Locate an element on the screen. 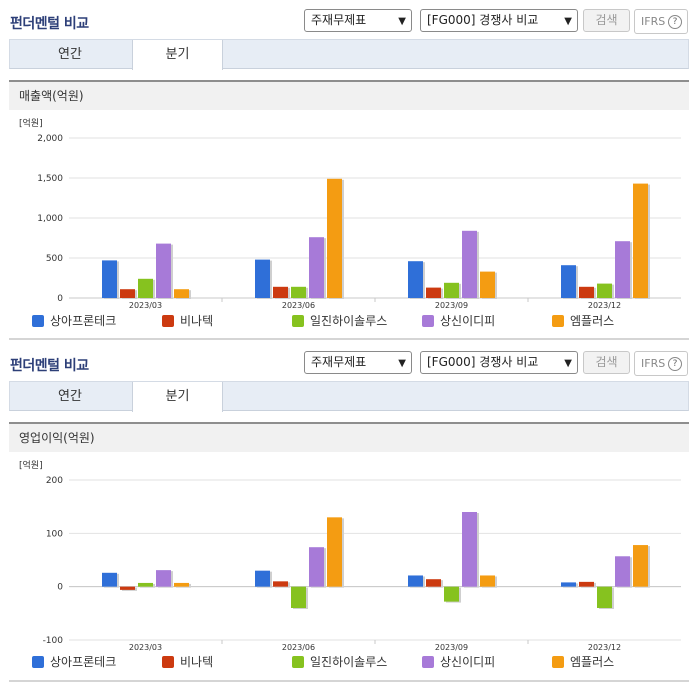  legend-label: 상아프론테크 is located at coordinates (83, 662).